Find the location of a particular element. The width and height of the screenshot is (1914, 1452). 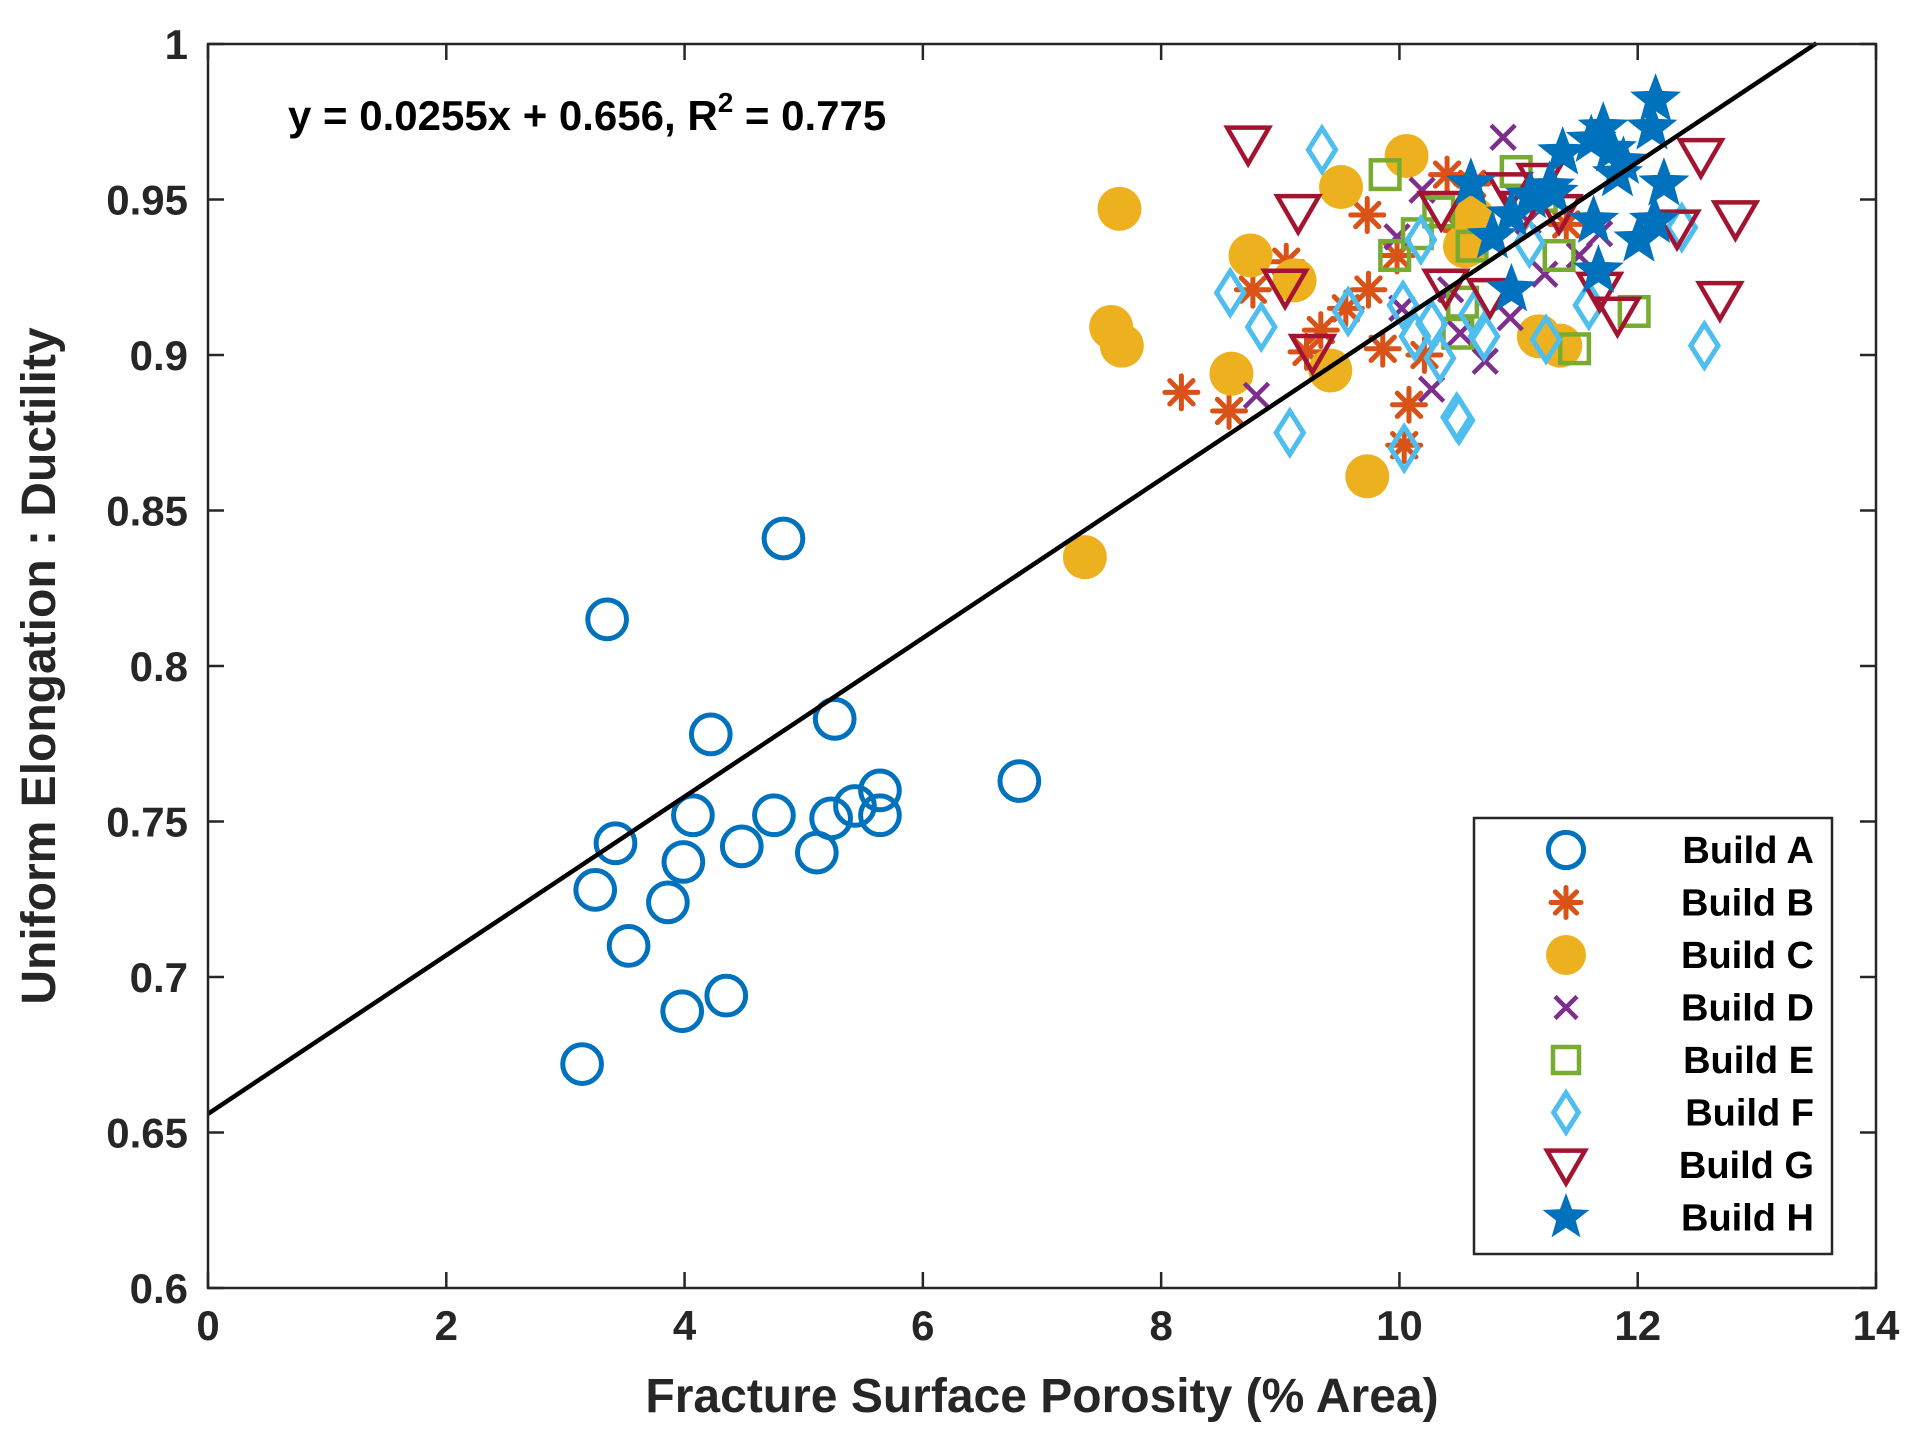

legend-marker-build-a is located at coordinates (1566, 850).